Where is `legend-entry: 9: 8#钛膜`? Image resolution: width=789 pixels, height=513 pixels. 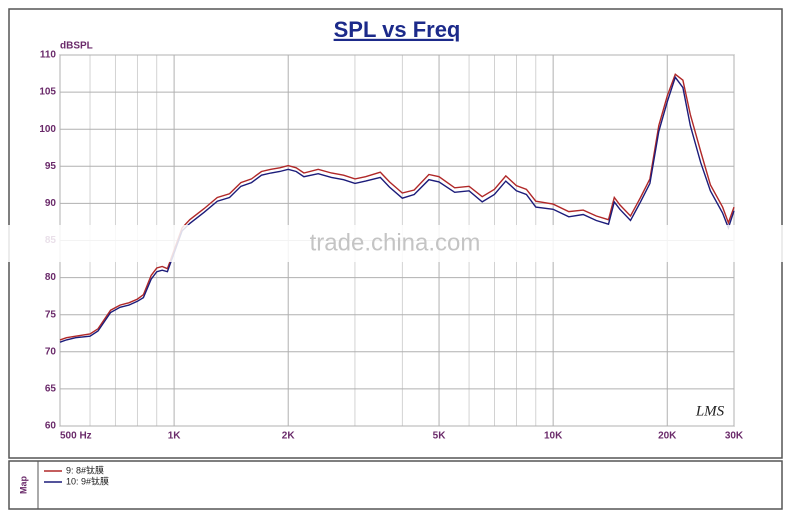 legend-entry: 9: 8#钛膜 is located at coordinates (85, 469).